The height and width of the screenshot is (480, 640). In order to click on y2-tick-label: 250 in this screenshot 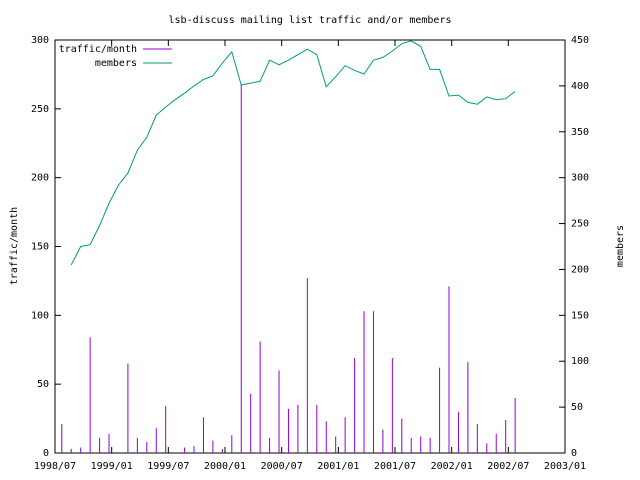, I will do `click(580, 224)`.